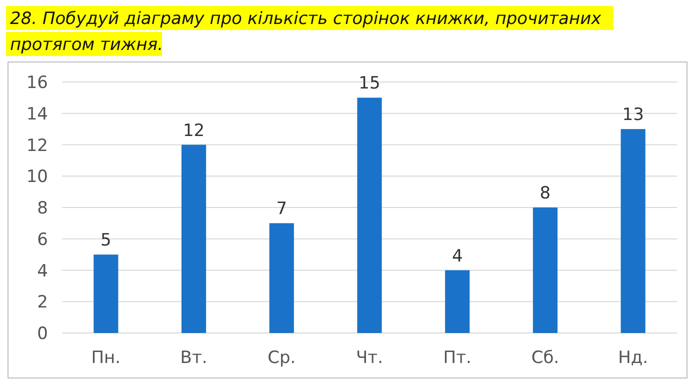  Describe the element at coordinates (42, 208) in the screenshot. I see `y-tick-label: 8` at that location.